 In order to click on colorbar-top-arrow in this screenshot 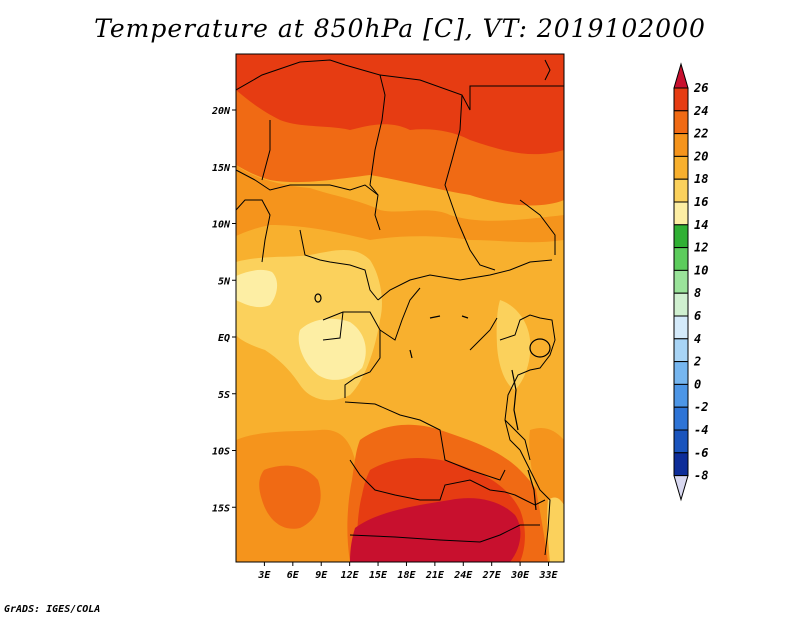, I will do `click(681, 75)`.